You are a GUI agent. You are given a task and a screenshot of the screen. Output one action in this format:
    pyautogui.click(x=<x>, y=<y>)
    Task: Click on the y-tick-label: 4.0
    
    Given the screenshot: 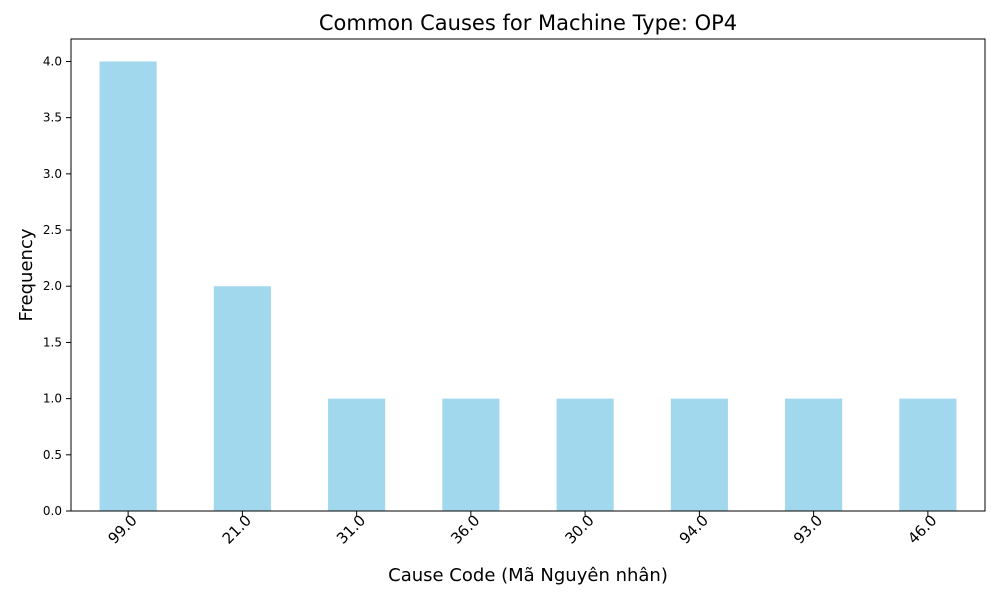 What is the action you would take?
    pyautogui.click(x=52, y=61)
    